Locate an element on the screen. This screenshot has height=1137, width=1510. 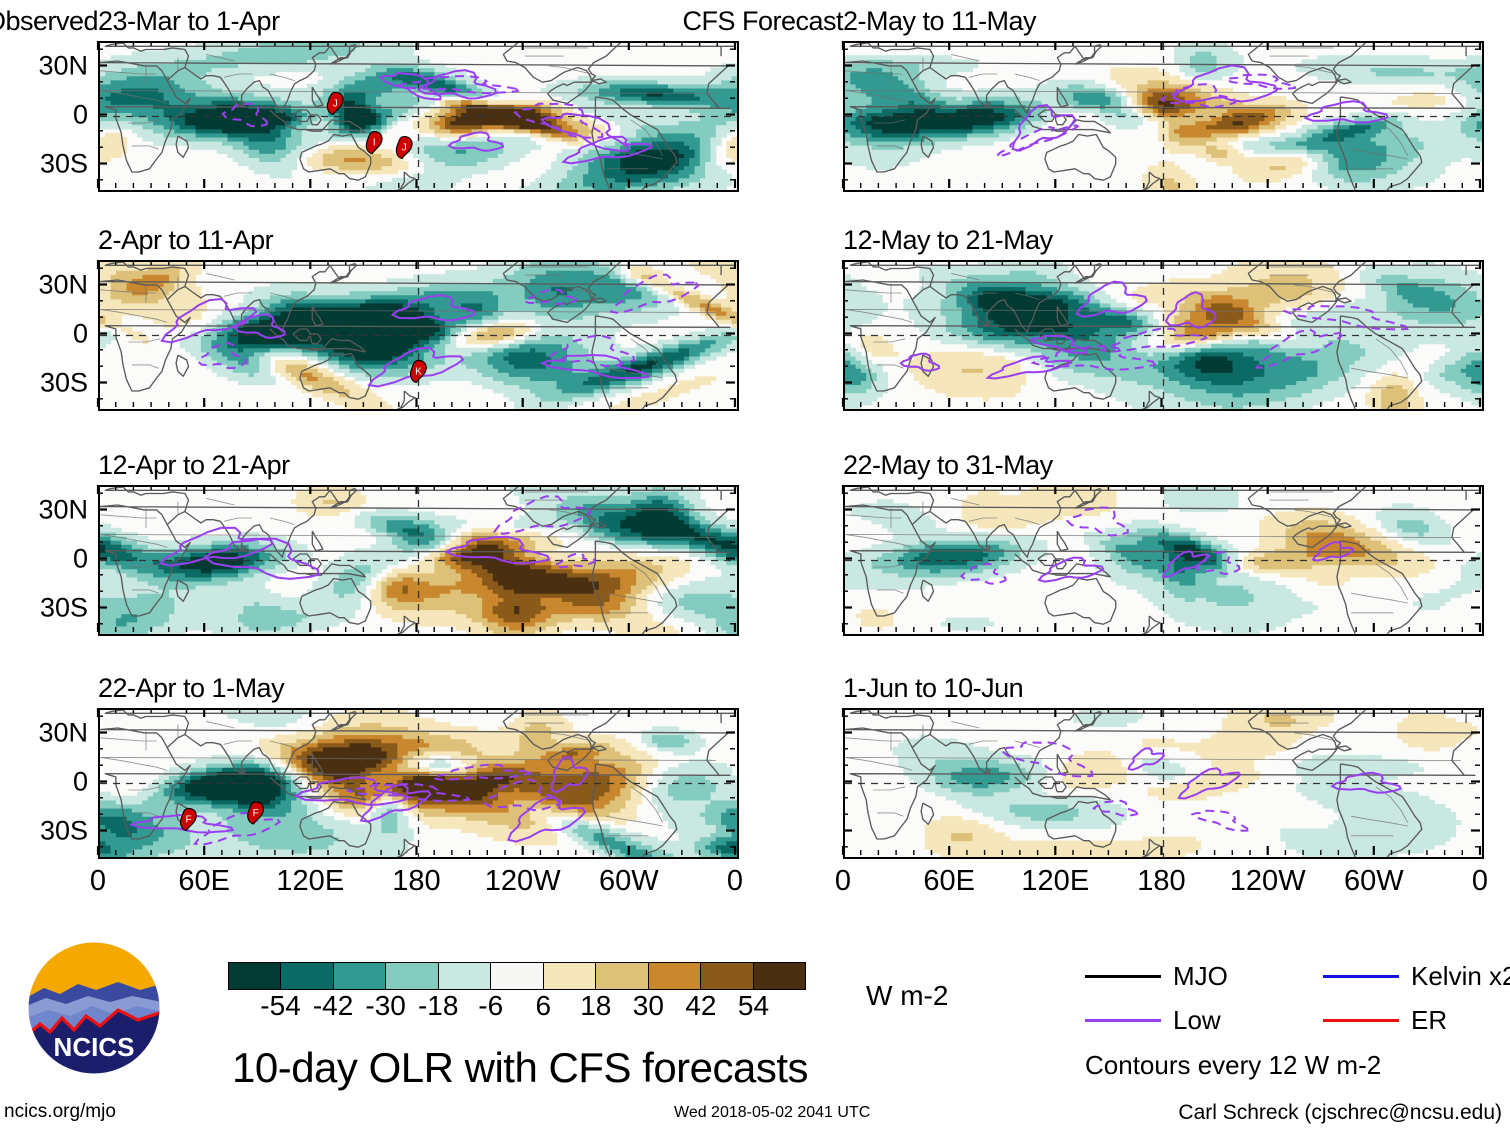
colorbar: -54 -42 -30 -18 -6 6 18 30 42 54 is located at coordinates (517, 994).